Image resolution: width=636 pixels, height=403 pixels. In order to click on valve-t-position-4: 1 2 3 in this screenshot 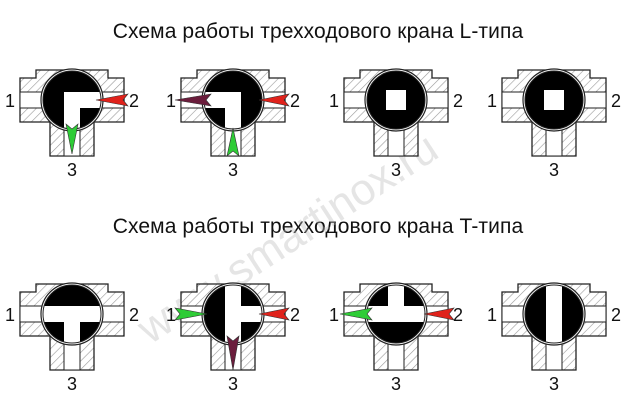, I will do `click(554, 338)`.